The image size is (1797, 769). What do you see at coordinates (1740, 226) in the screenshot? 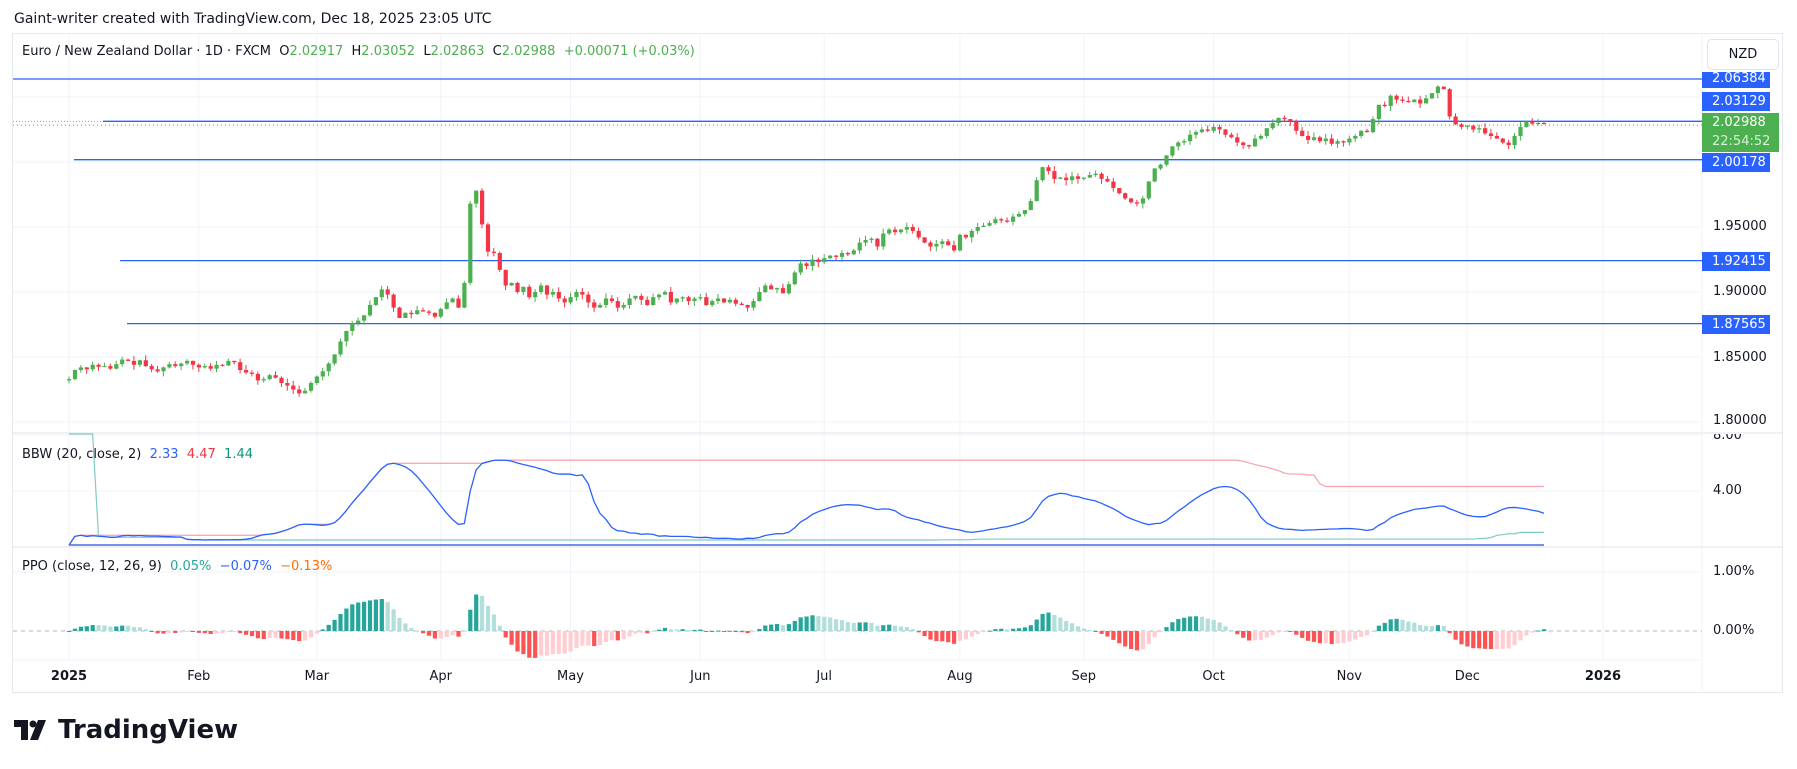
I see `price-tick: 1.95000` at bounding box center [1740, 226].